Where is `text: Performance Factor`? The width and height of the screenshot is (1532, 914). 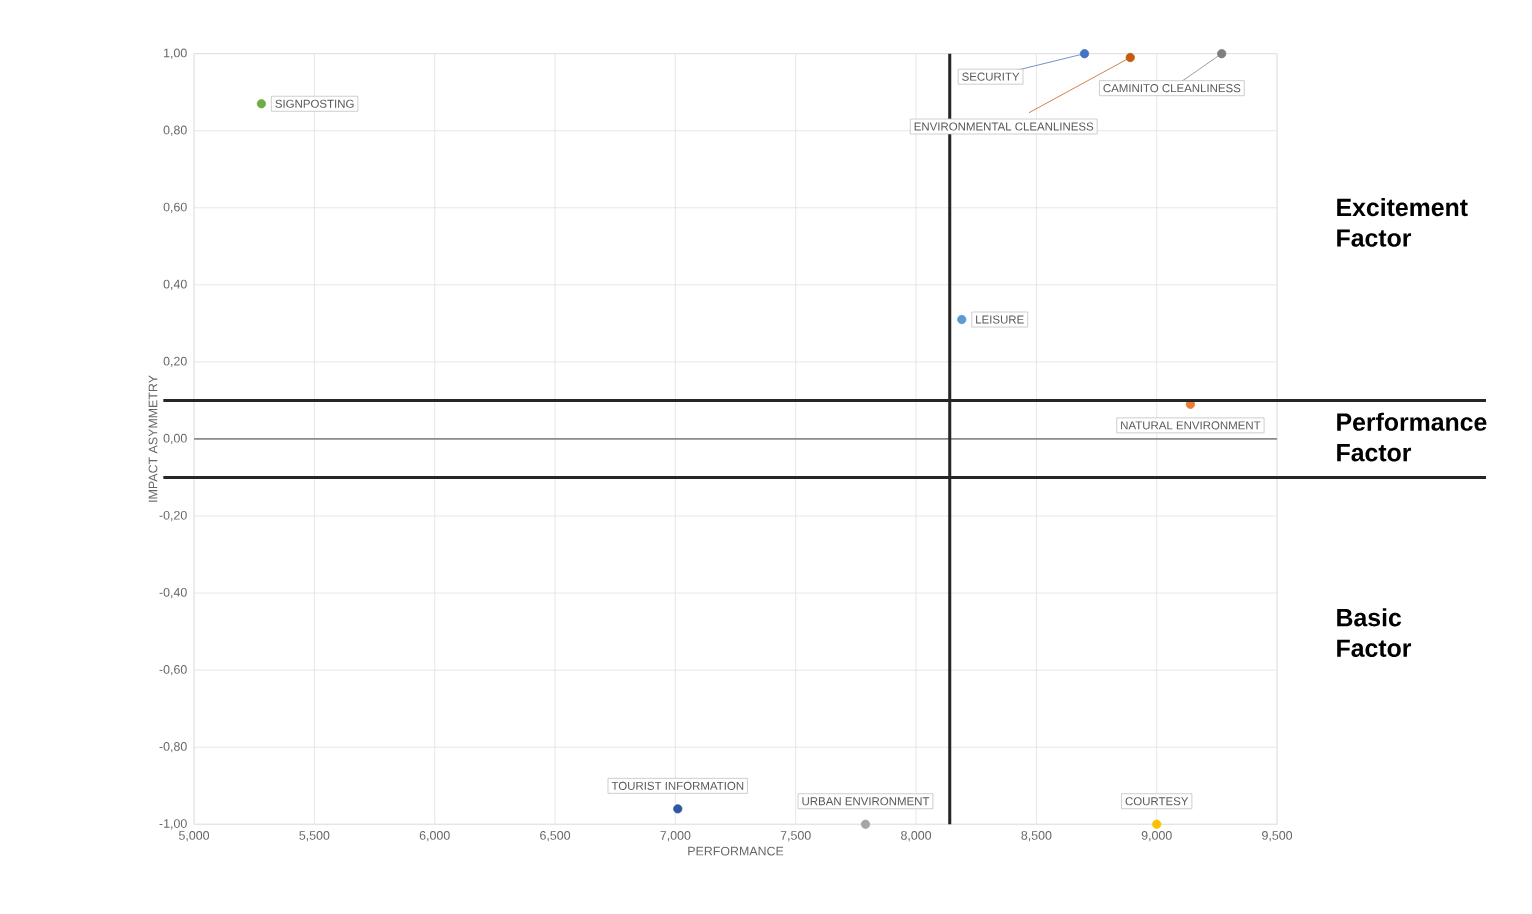 text: Performance Factor is located at coordinates (1412, 437).